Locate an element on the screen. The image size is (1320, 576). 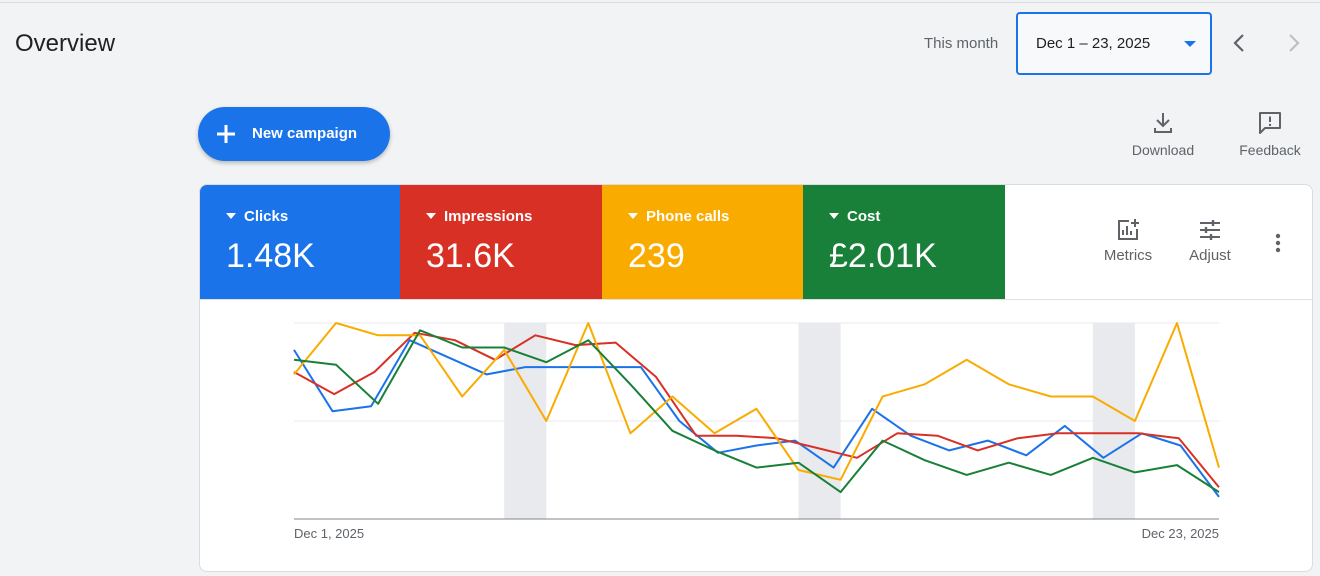
metrics-button: Metrics is located at coordinates (1128, 240).